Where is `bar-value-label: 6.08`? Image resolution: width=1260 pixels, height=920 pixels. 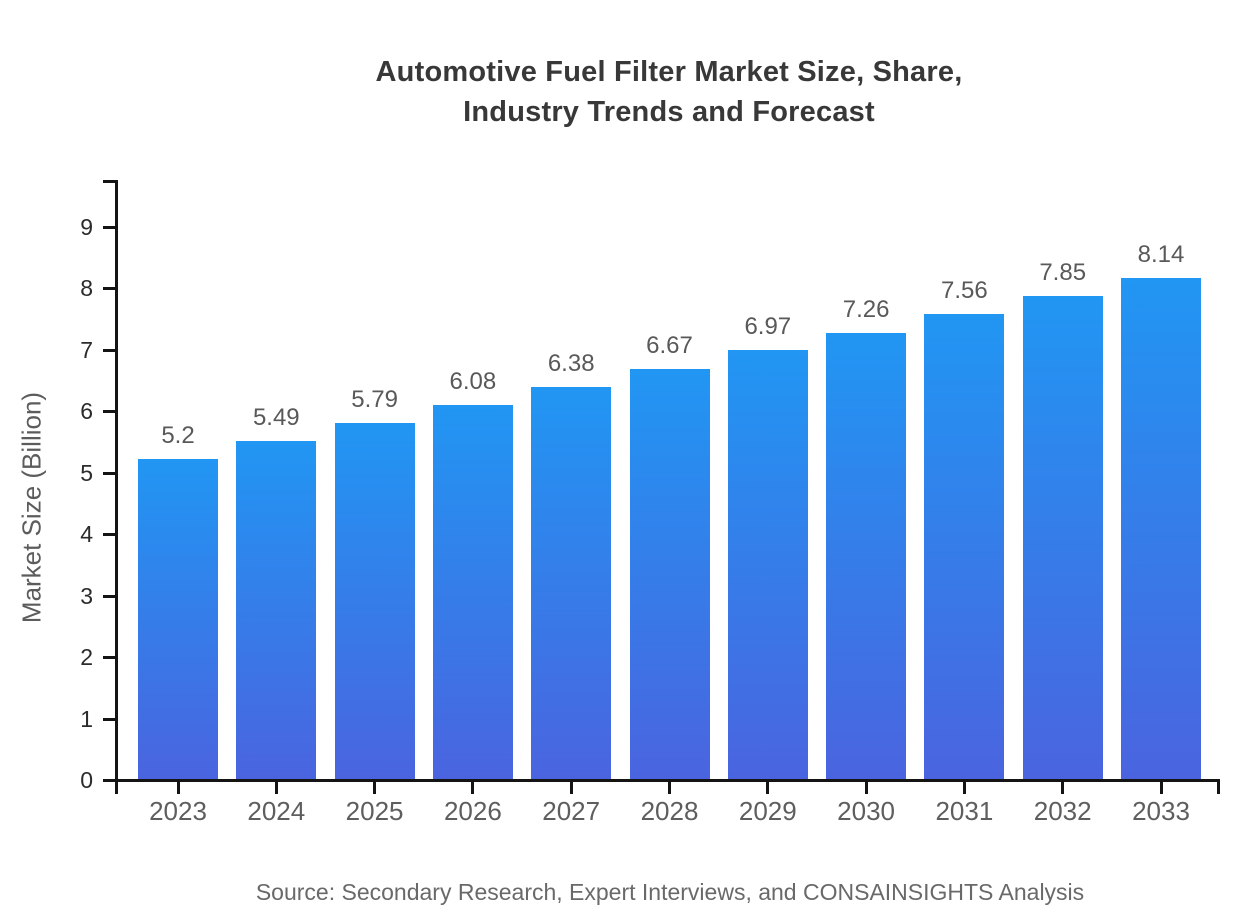 bar-value-label: 6.08 is located at coordinates (473, 382).